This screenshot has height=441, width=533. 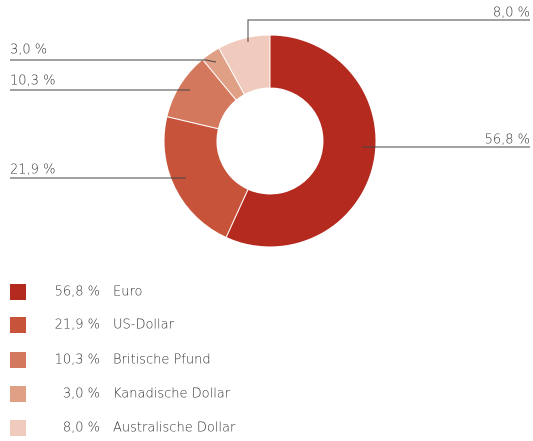 I want to click on legend-value: 21,9 %, so click(x=77, y=325).